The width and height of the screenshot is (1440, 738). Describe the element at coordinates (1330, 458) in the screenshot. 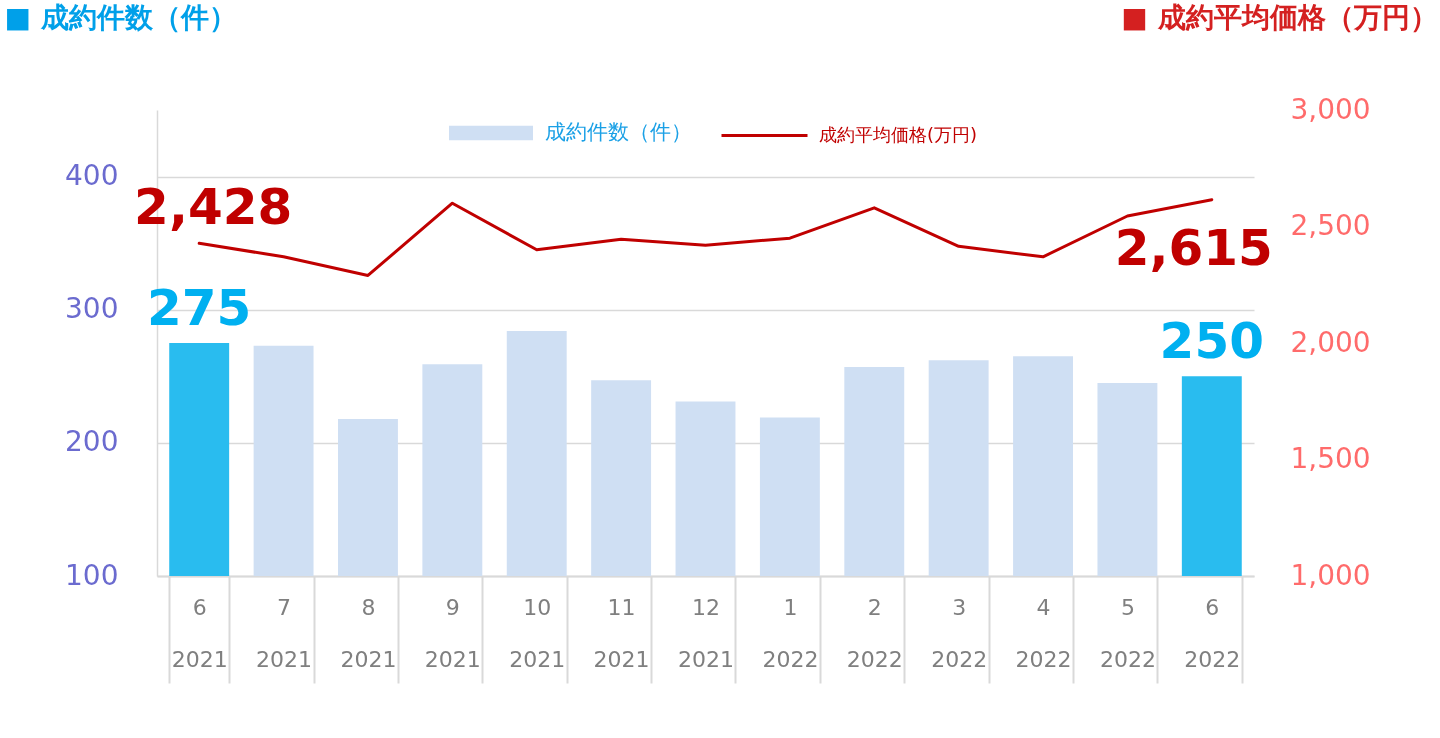

I see `y2-tick-label: 1,500` at that location.